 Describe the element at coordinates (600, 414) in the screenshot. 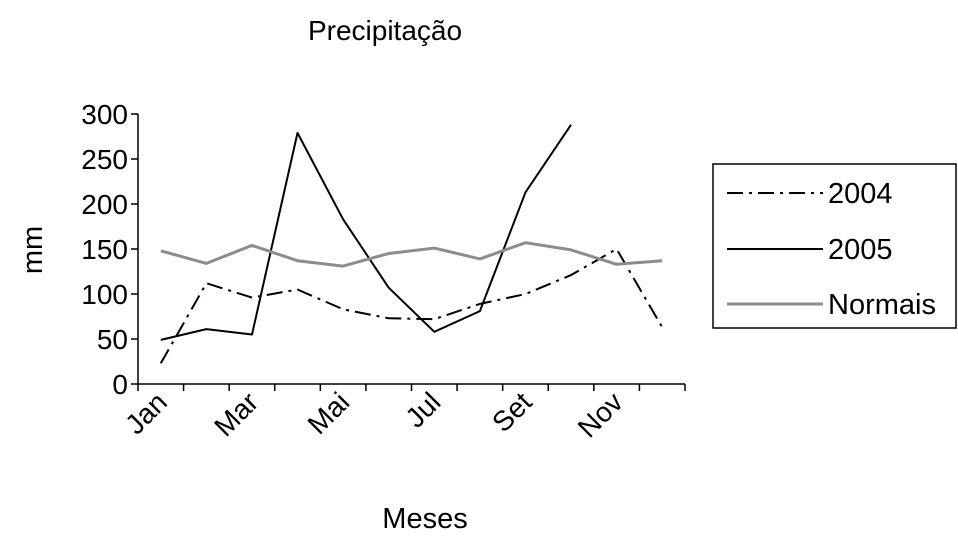

I see `x-tick-label: Nov` at that location.